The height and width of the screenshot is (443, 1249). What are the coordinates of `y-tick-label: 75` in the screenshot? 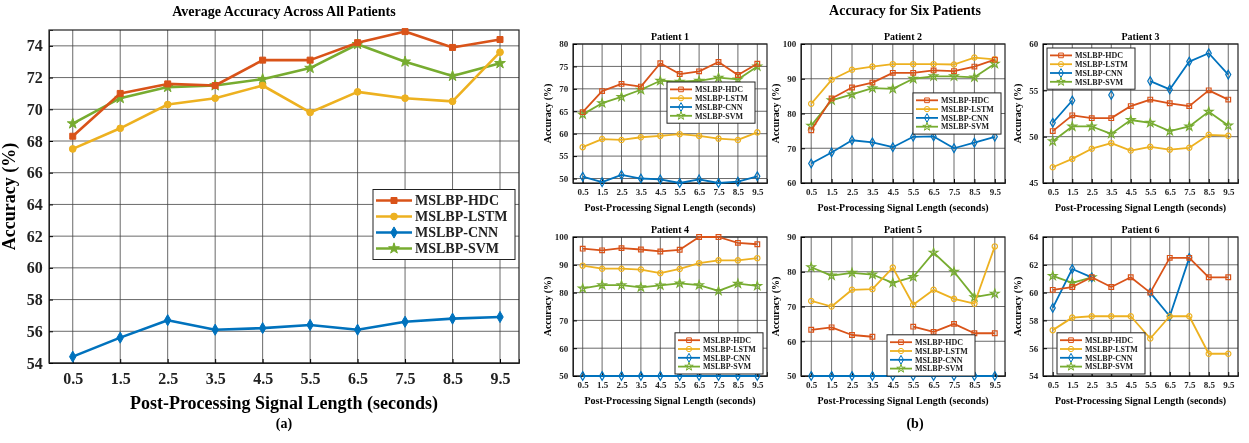 It's located at (564, 66).